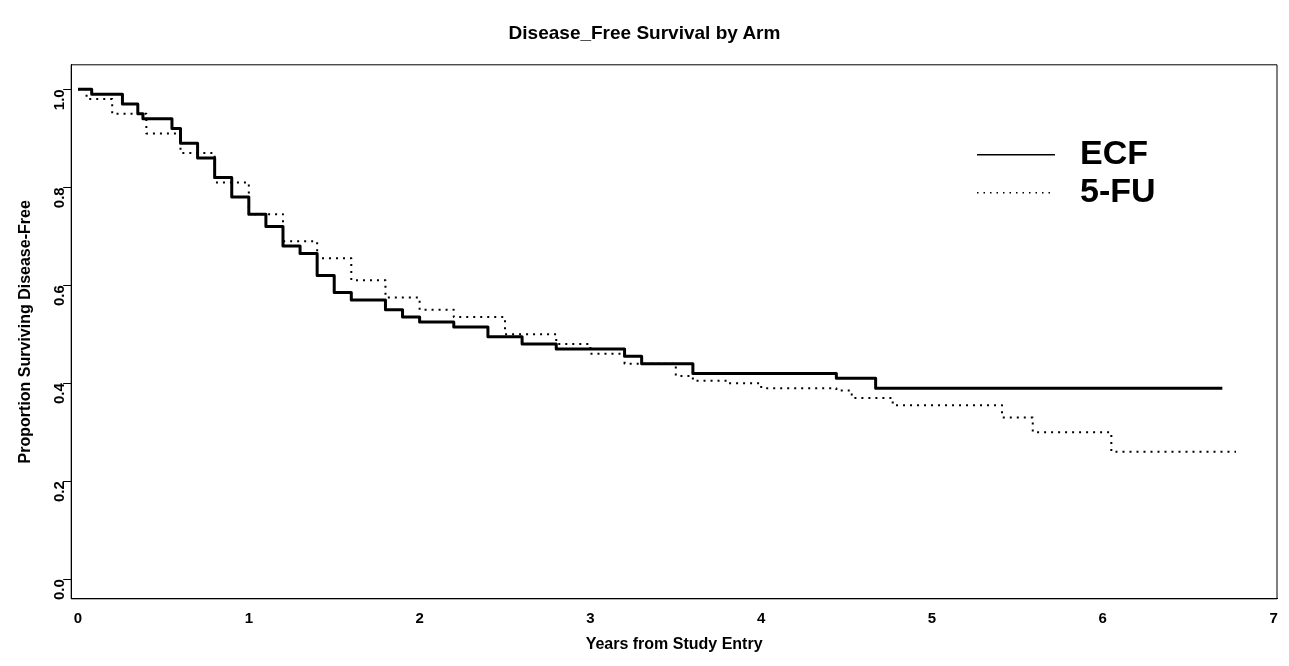 The image size is (1289, 666). What do you see at coordinates (932, 617) in the screenshot?
I see `x-tick-label: 5` at bounding box center [932, 617].